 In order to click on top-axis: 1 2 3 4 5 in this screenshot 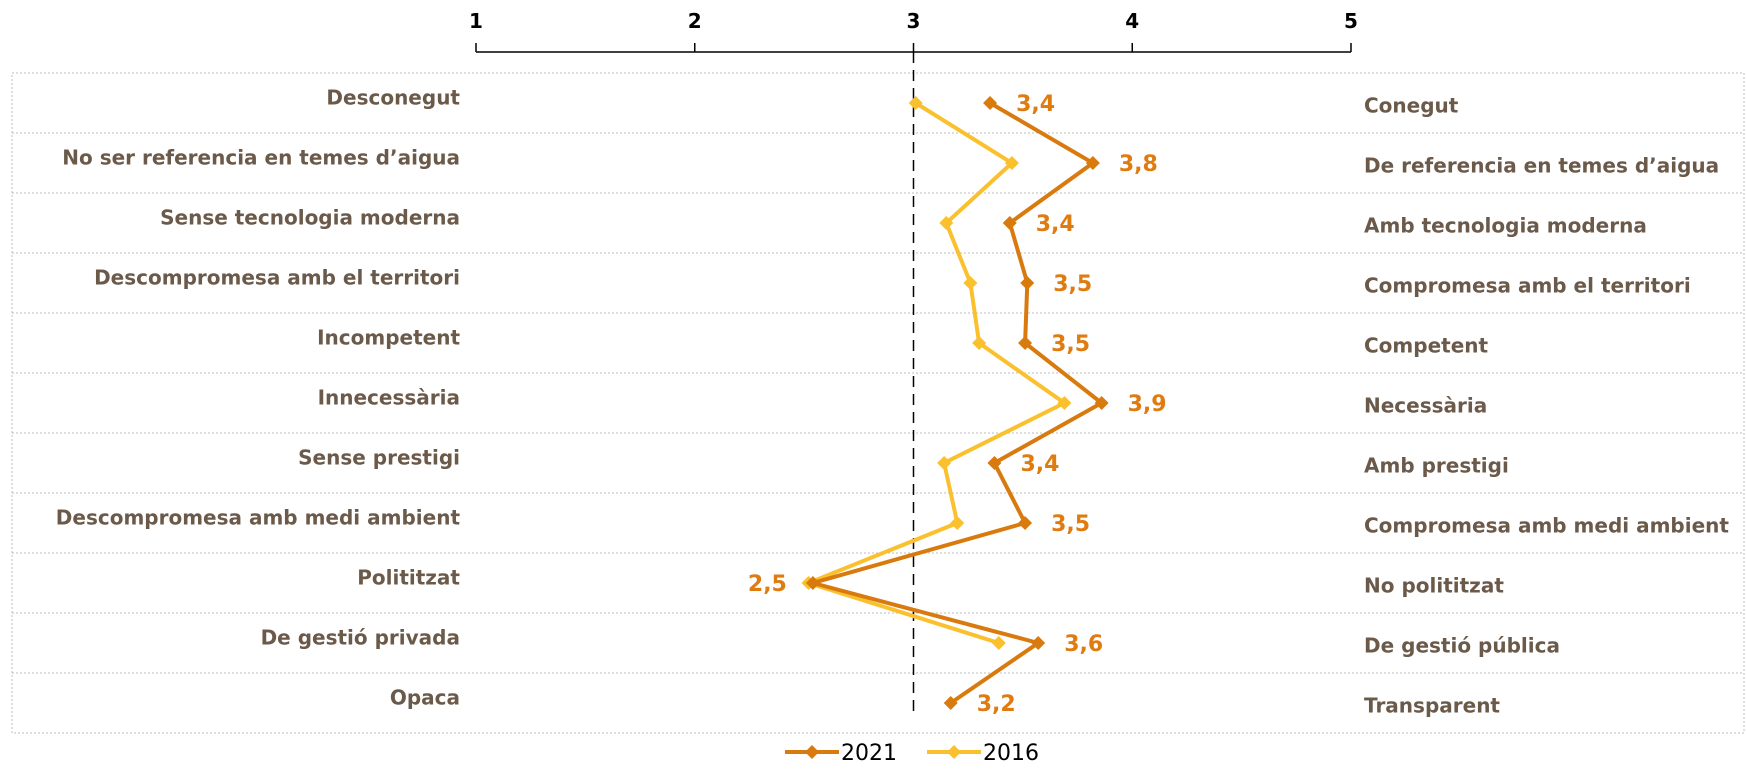, I will do `click(913, 31)`.